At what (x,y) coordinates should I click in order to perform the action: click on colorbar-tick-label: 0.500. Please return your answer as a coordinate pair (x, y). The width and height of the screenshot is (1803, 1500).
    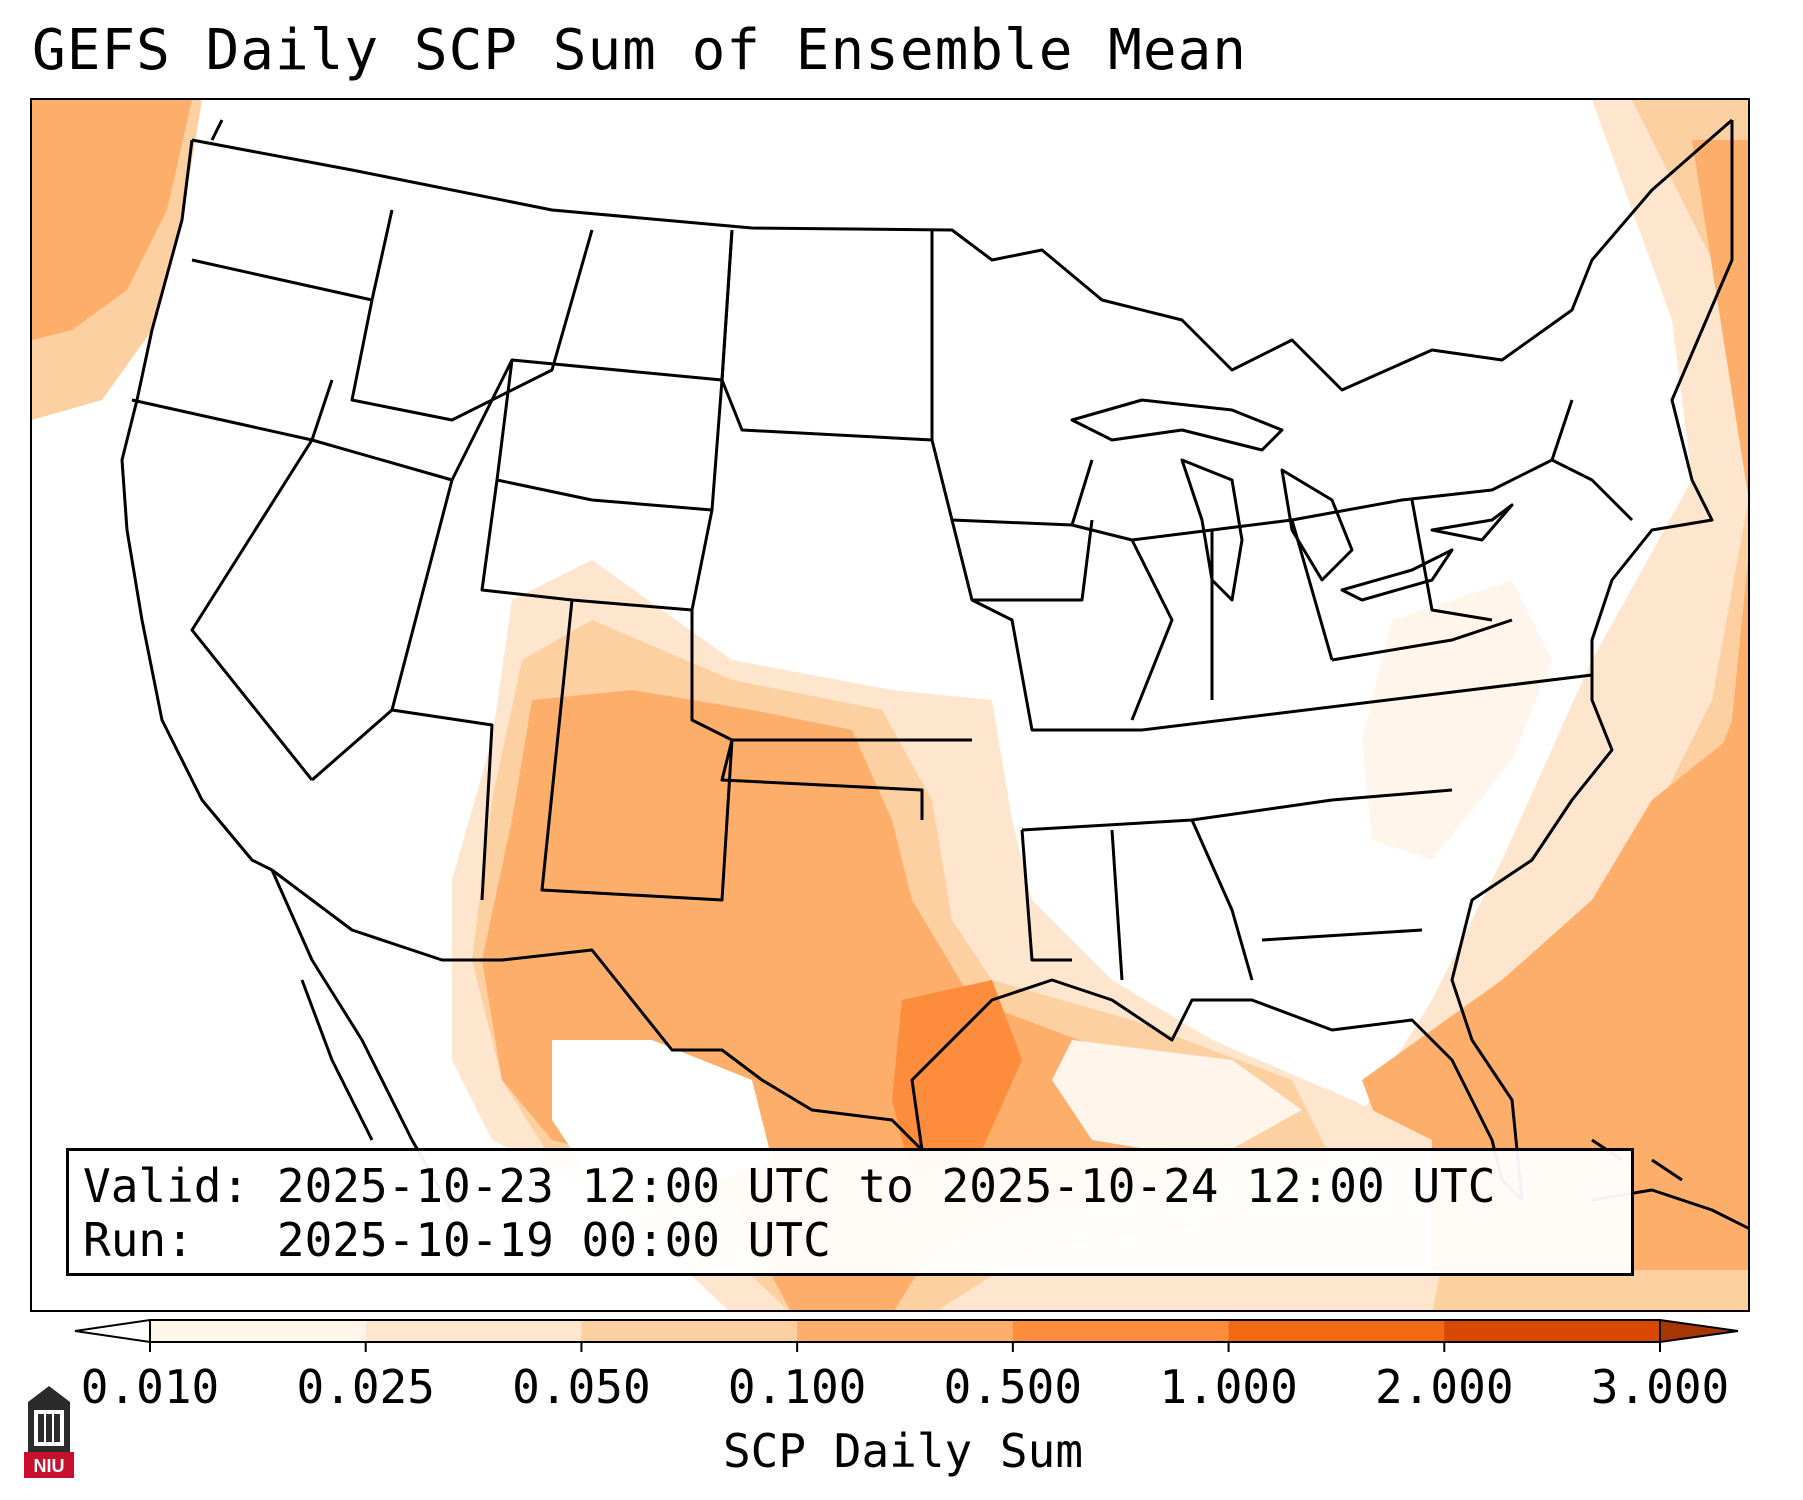
    Looking at the image, I should click on (1013, 1387).